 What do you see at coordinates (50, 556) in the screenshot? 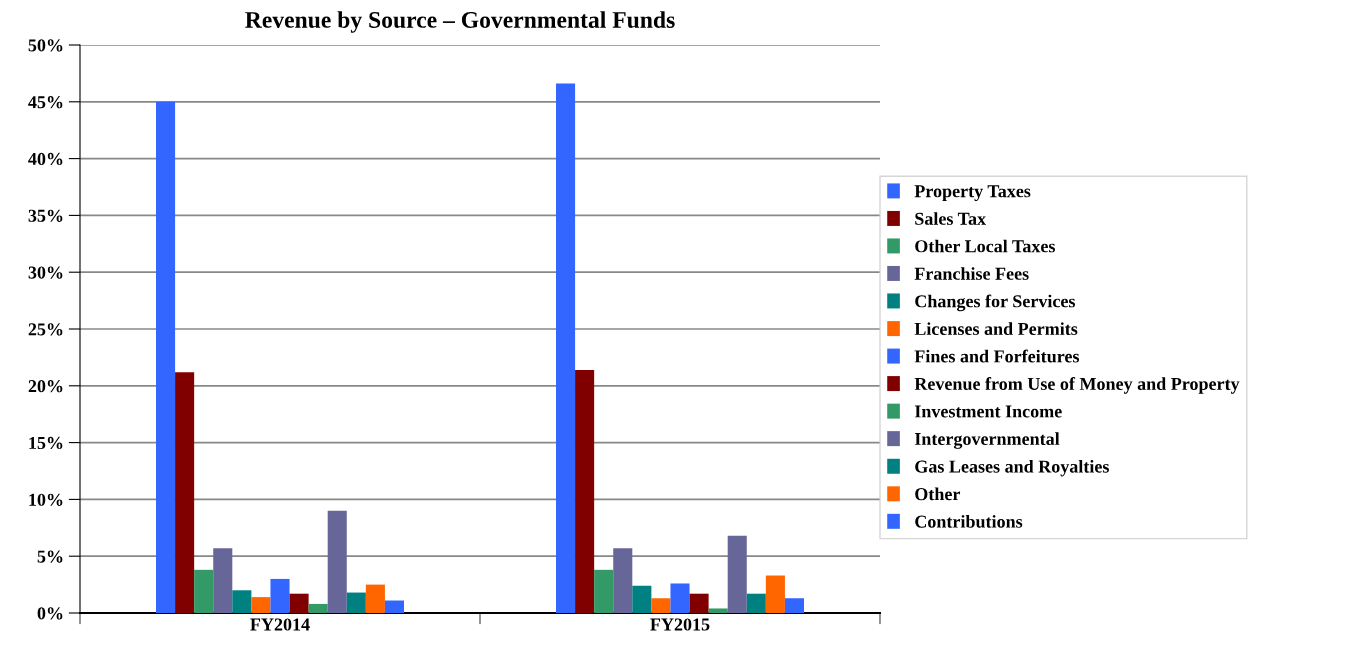
I see `y-tick-label: 5%` at bounding box center [50, 556].